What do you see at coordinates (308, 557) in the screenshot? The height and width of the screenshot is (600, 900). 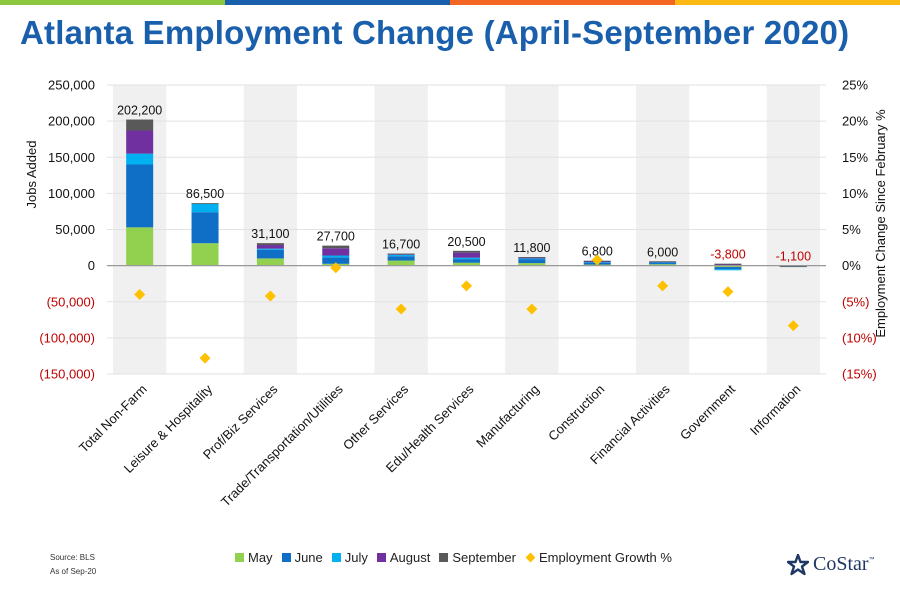 I see `legend-label: June` at bounding box center [308, 557].